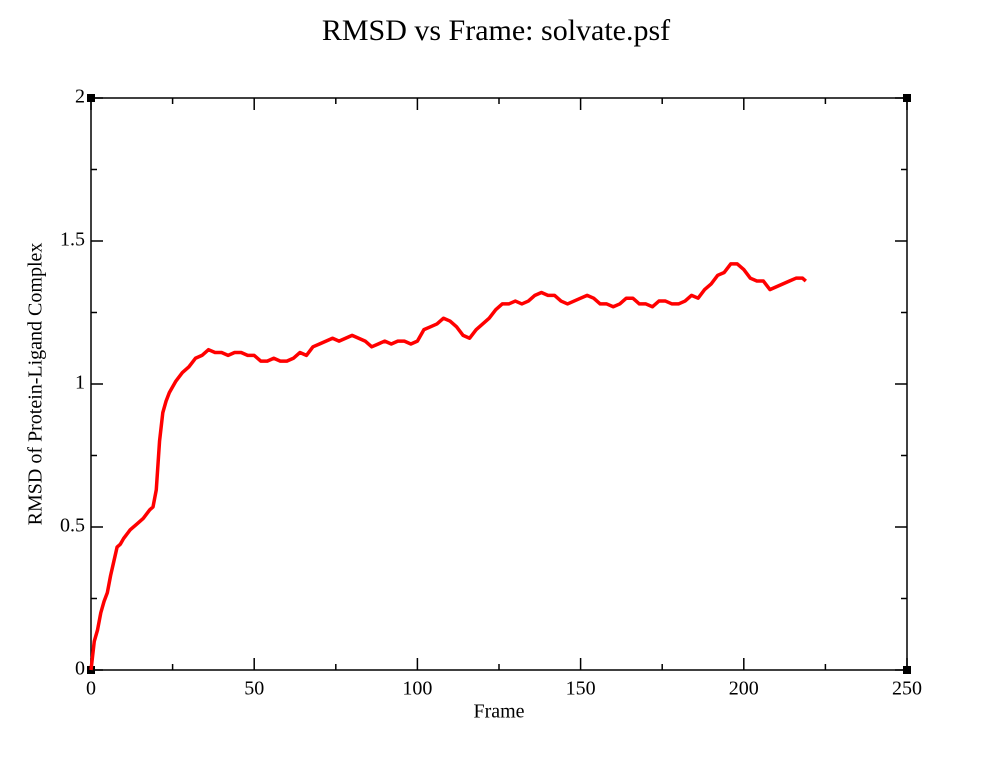  I want to click on y-tick-label: 2, so click(80, 97).